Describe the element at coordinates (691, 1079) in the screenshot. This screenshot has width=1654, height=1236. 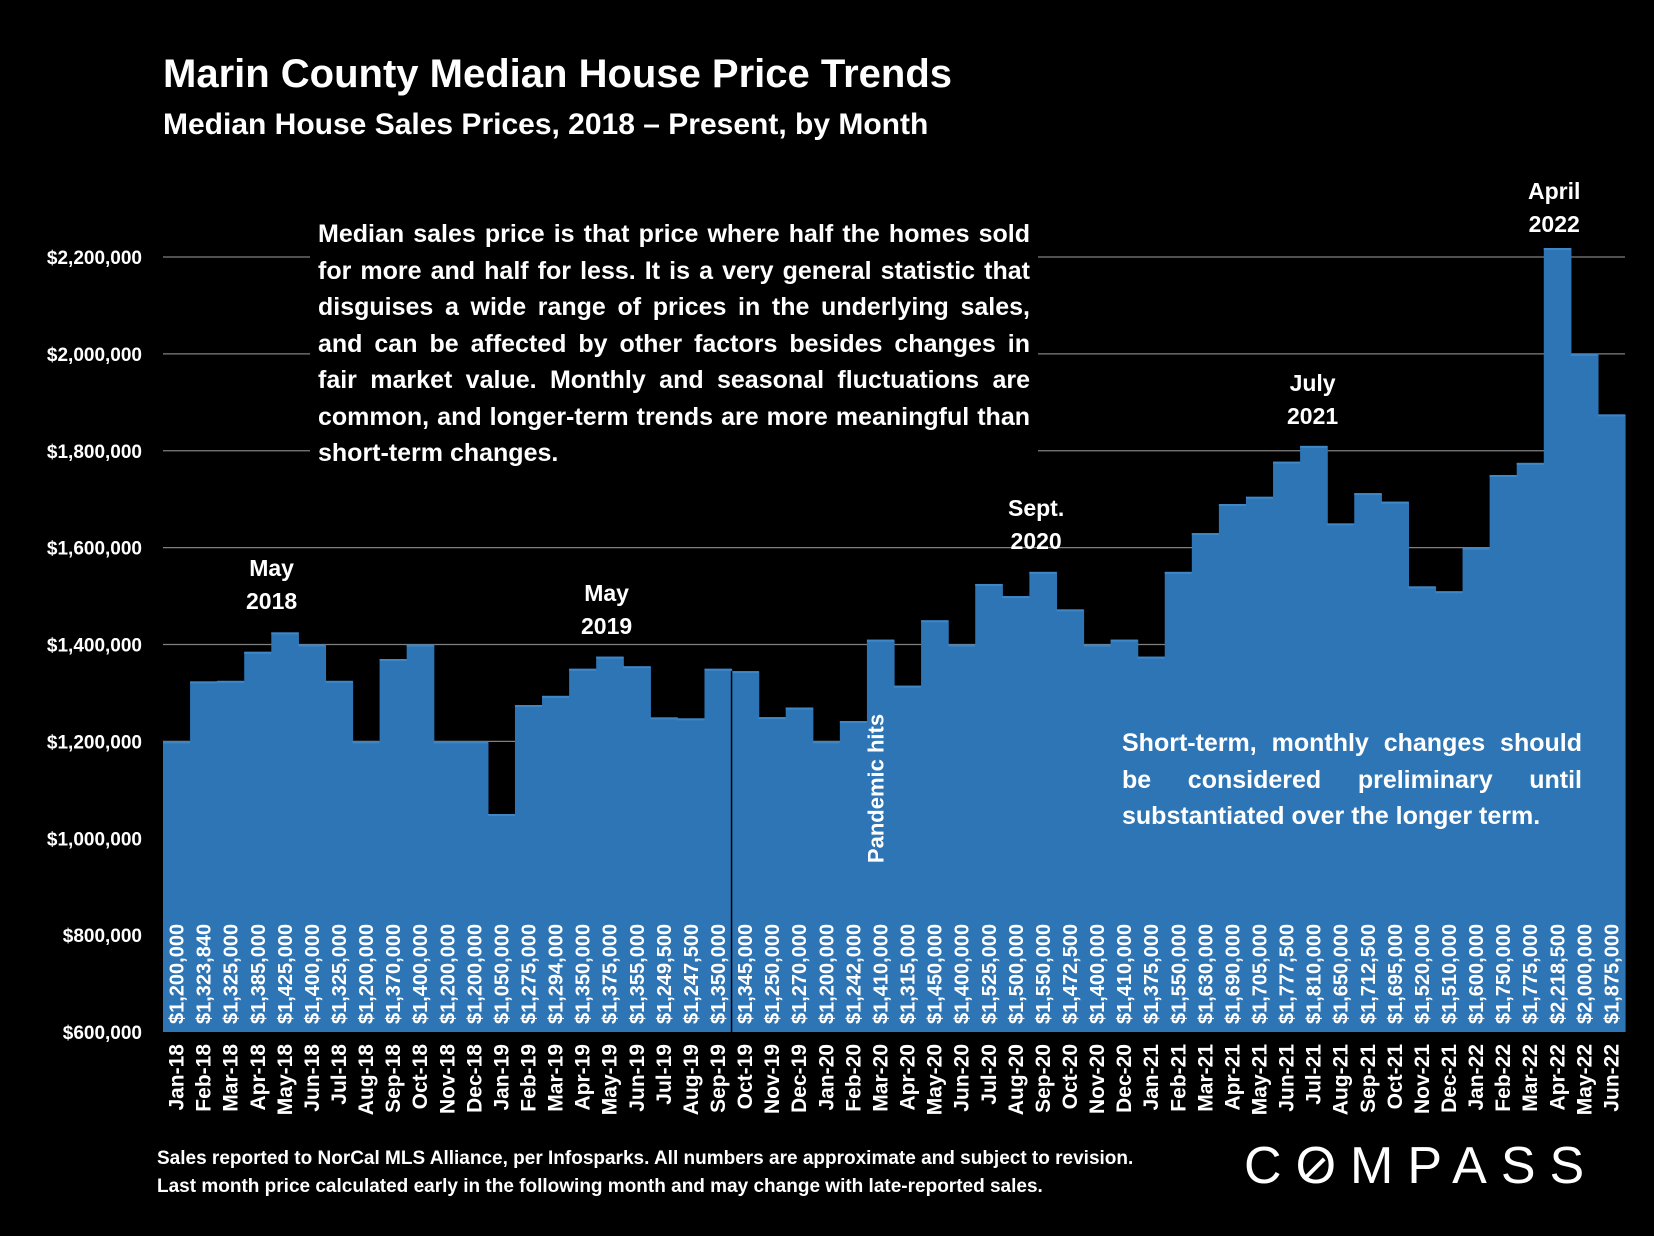
I see `x-tick-label: Aug-19` at that location.